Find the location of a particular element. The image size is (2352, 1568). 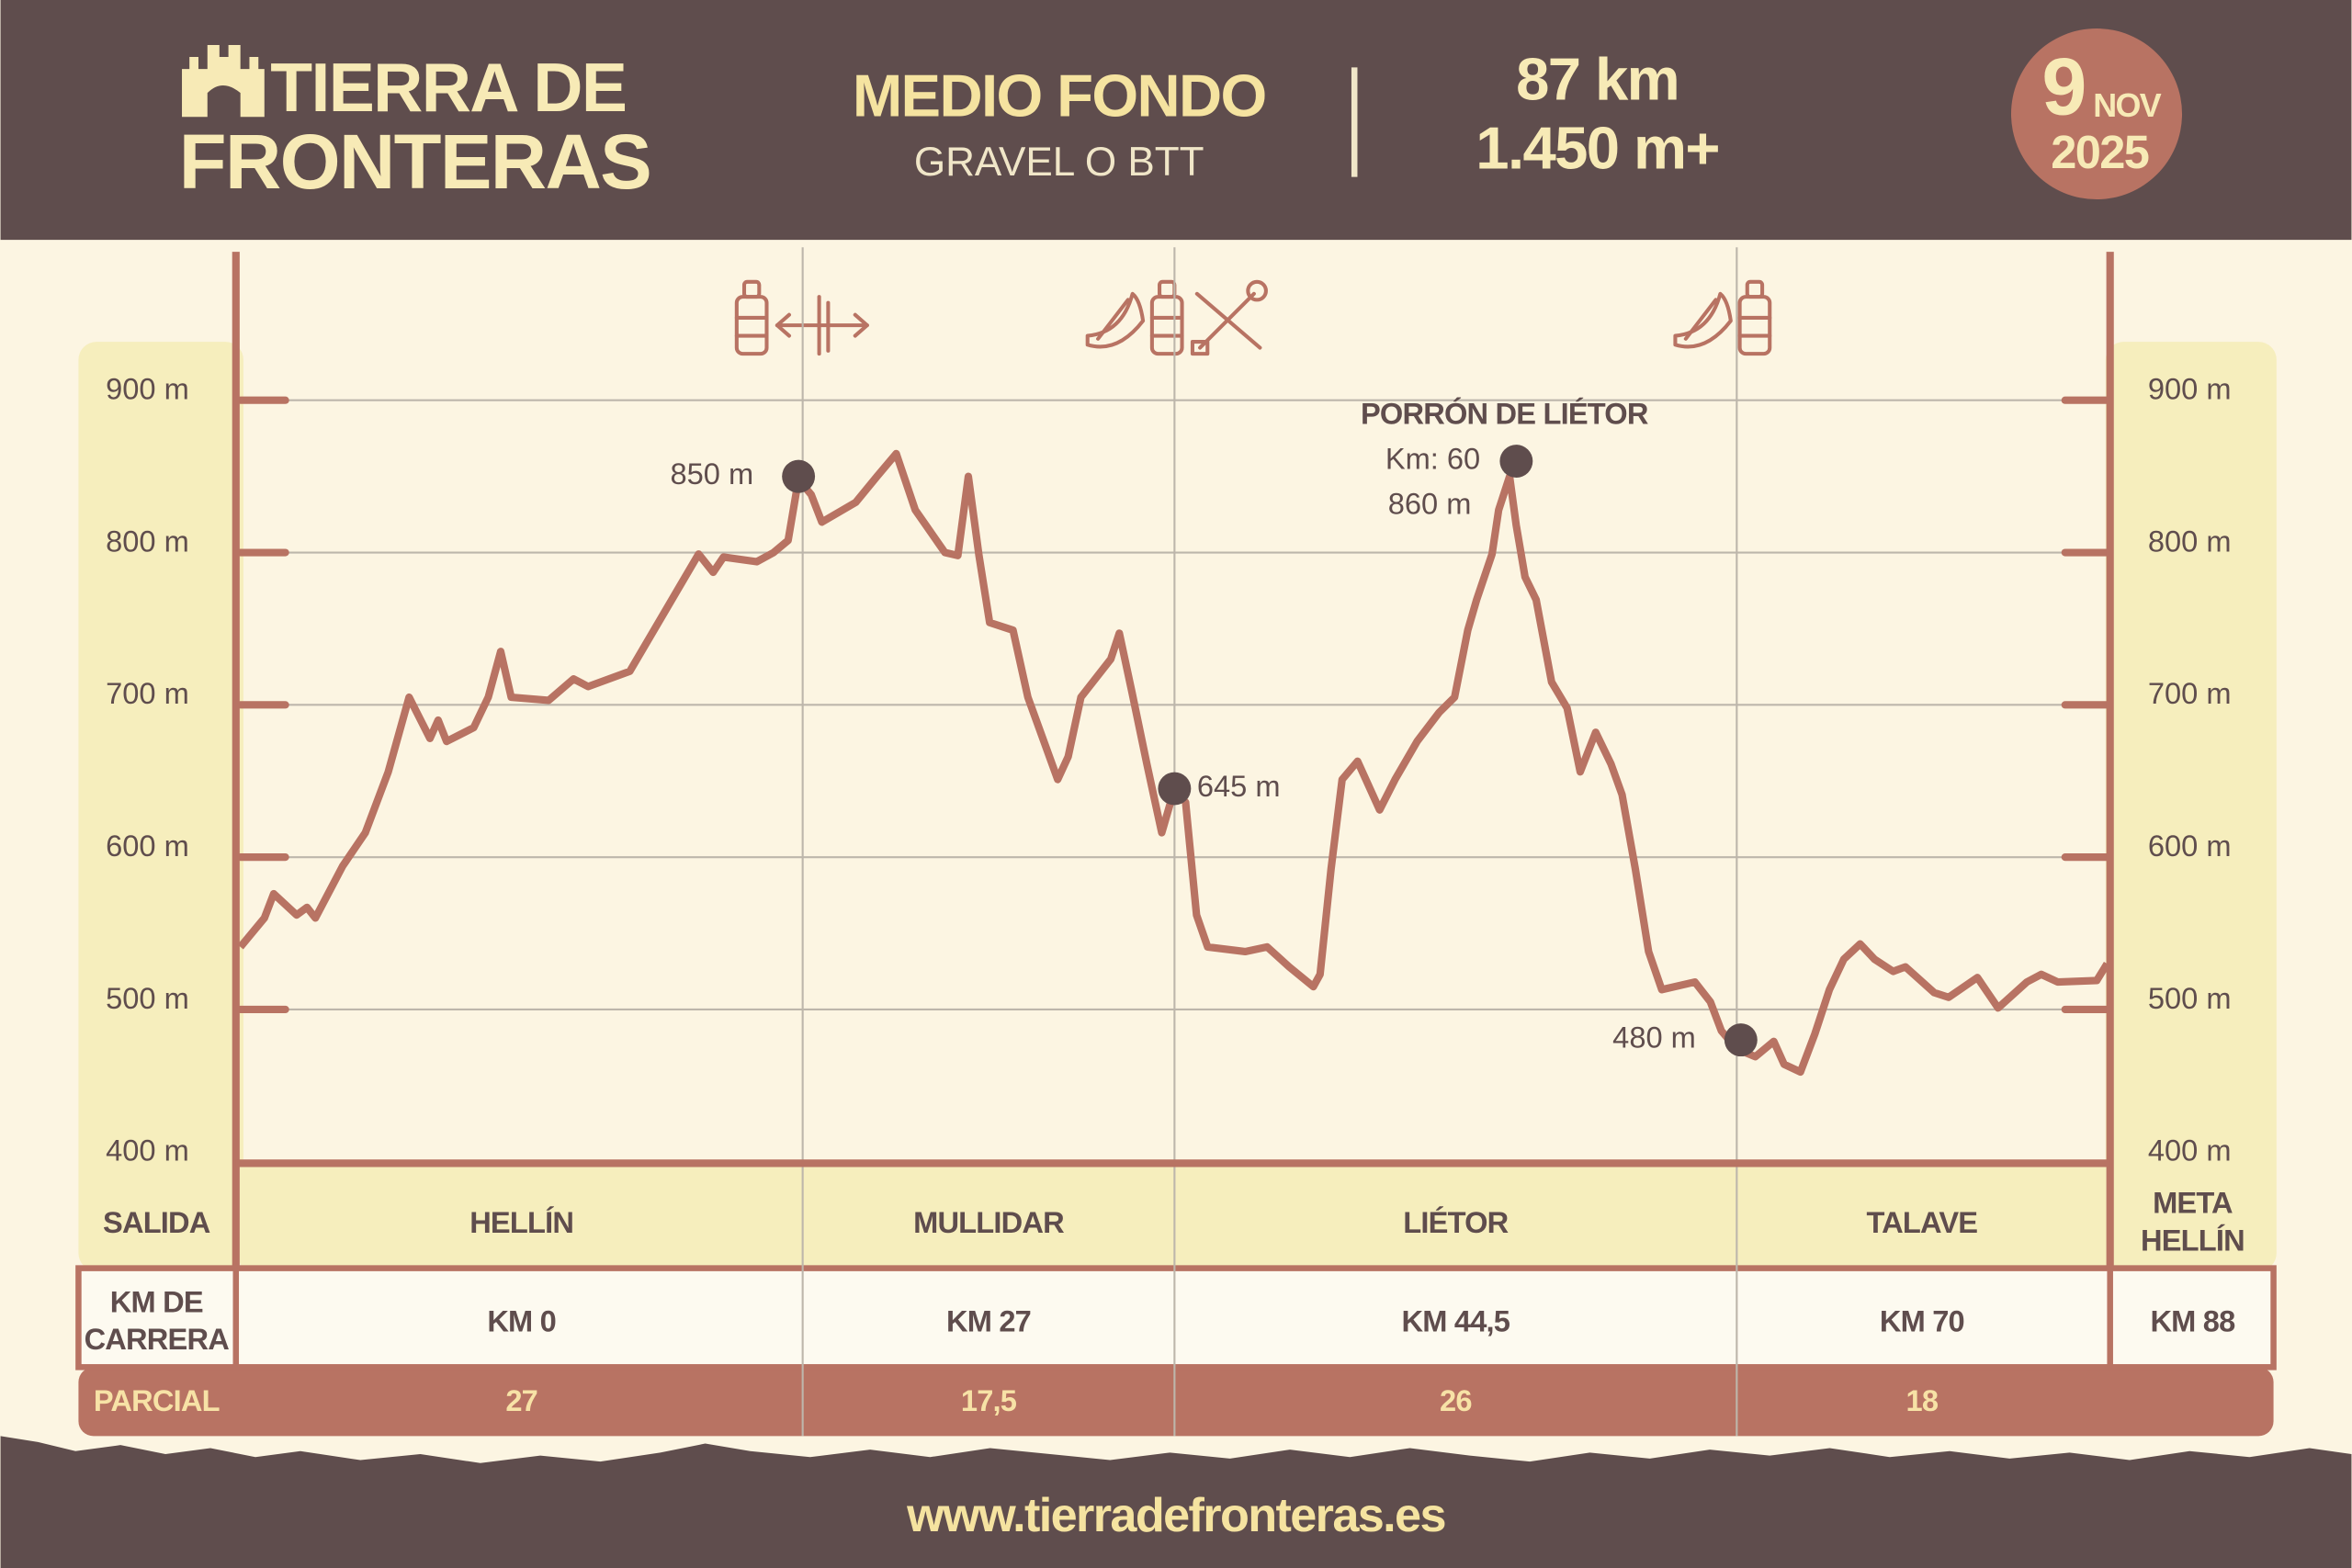

x-tick-label: KM 70 is located at coordinates (1922, 1321).